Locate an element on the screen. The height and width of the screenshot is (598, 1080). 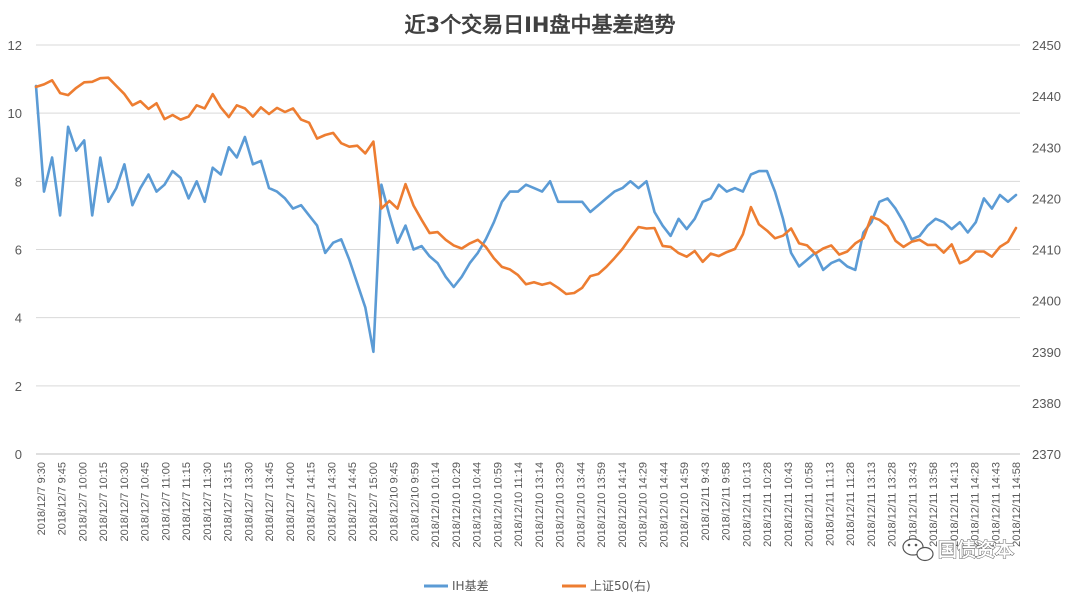
x-tick-label: 2018/12/11 10:13 is located at coordinates (747, 504).